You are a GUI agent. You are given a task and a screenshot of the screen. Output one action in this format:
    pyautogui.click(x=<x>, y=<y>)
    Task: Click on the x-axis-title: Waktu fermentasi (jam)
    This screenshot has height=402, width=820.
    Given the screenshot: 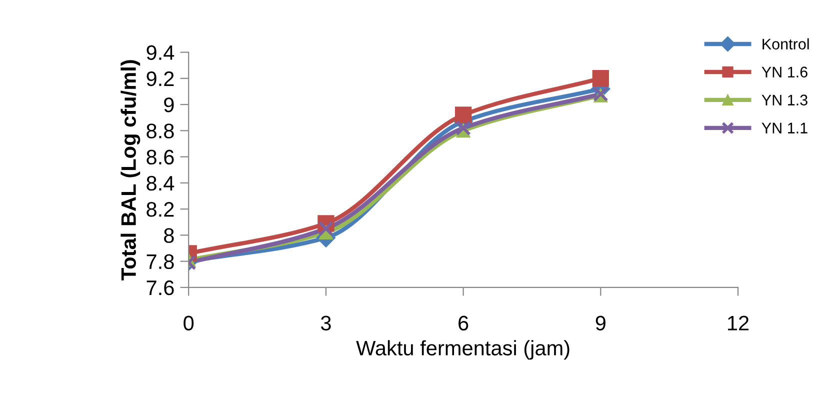 What is the action you would take?
    pyautogui.click(x=463, y=350)
    